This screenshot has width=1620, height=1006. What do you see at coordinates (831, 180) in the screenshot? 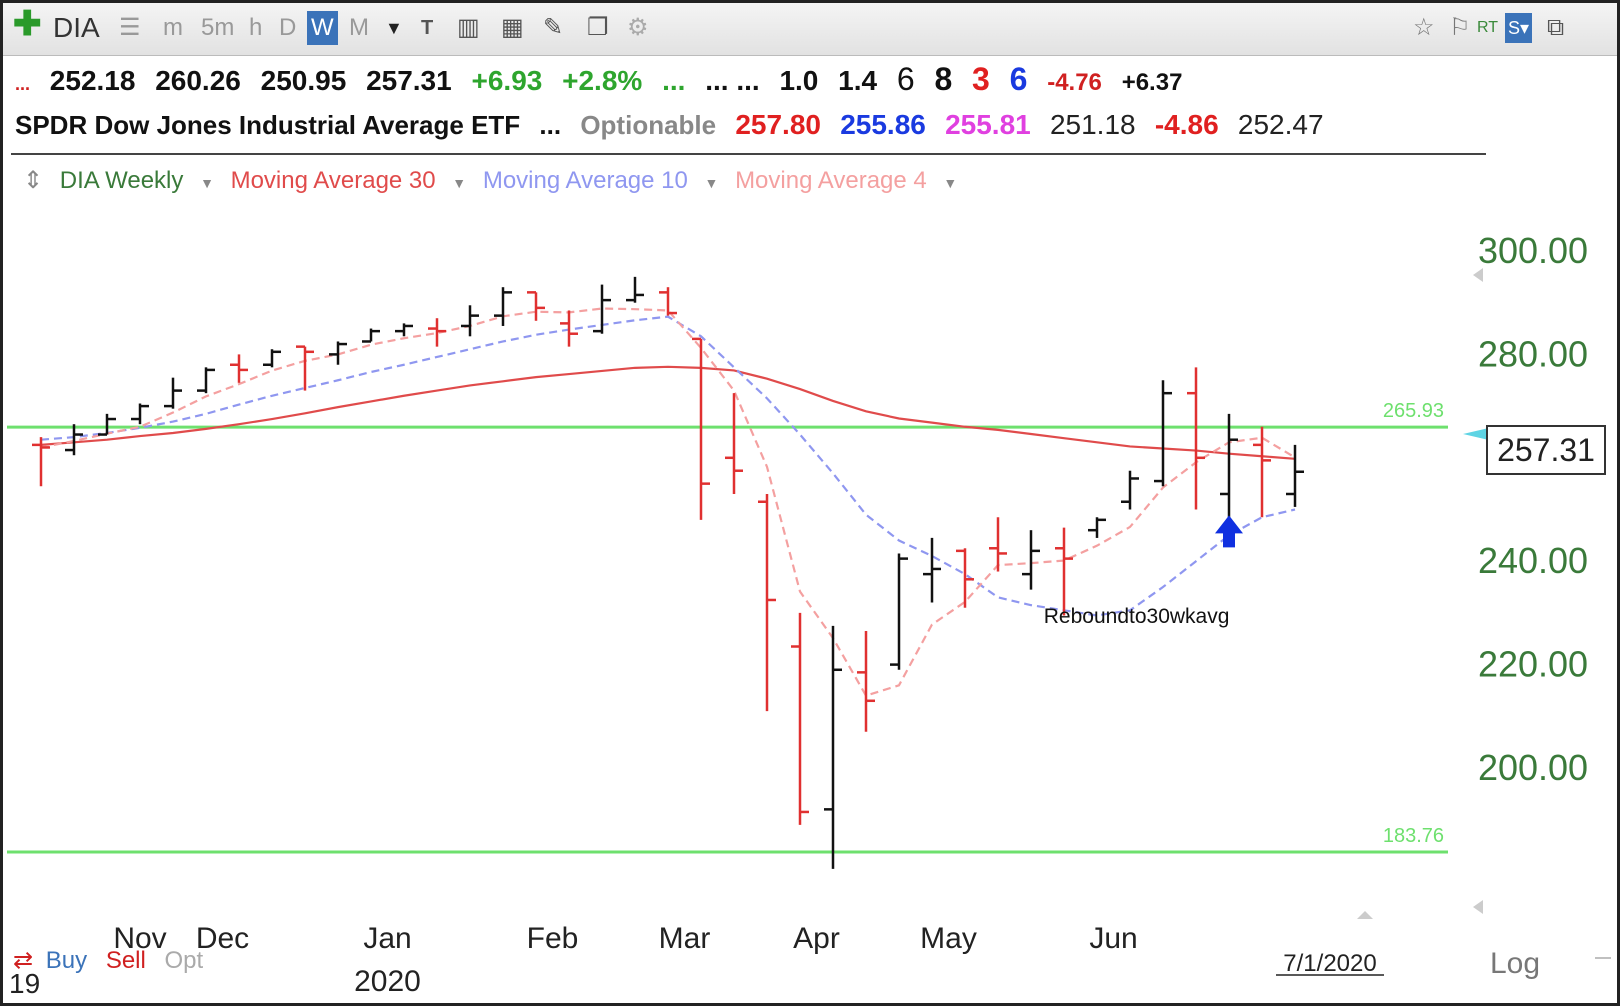
I see `legend-ma4: Moving Average 4` at bounding box center [831, 180].